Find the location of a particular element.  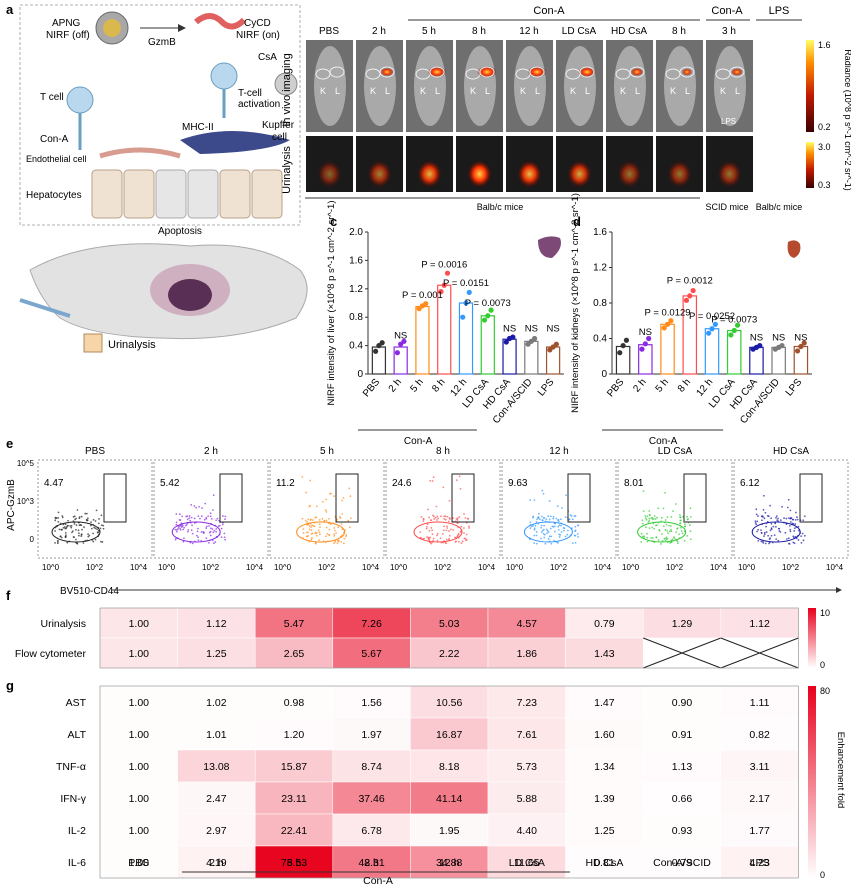

colorbar-max: 80 is located at coordinates (825, 691).